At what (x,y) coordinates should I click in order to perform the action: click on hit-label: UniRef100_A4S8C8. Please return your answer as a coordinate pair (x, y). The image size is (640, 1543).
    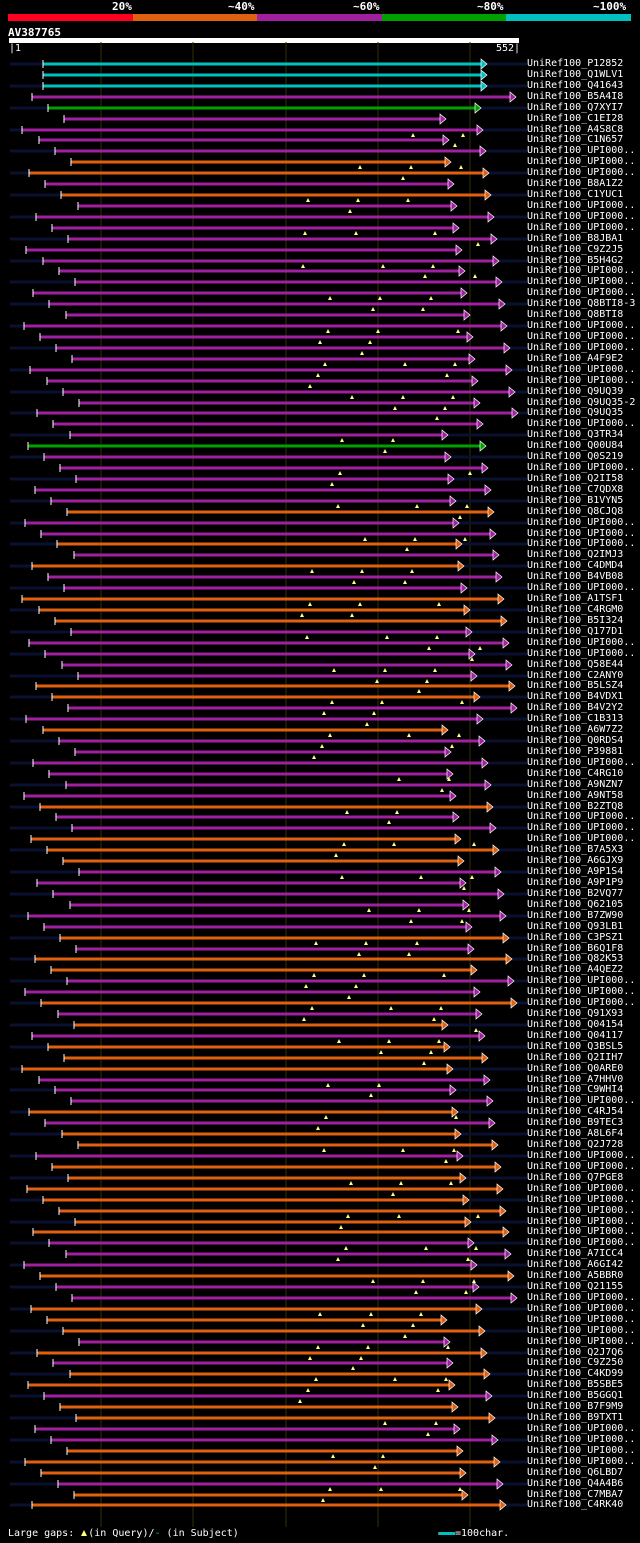
    Looking at the image, I should click on (575, 129).